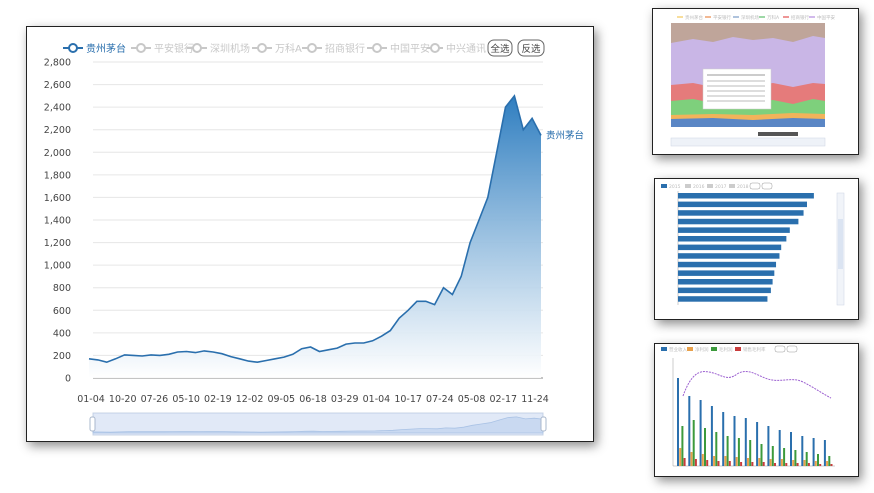 The image size is (874, 493). Describe the element at coordinates (755, 186) in the screenshot. I see `thumb2-select-all-button` at that location.